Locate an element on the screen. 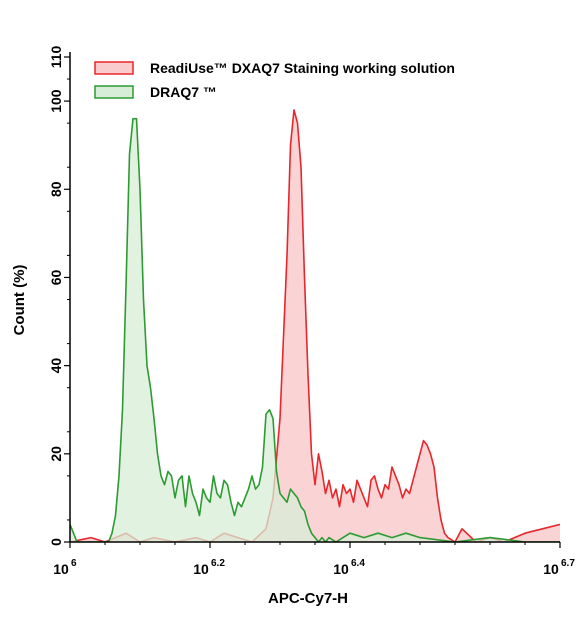  x-tick-exponent: 6.4 is located at coordinates (358, 563).